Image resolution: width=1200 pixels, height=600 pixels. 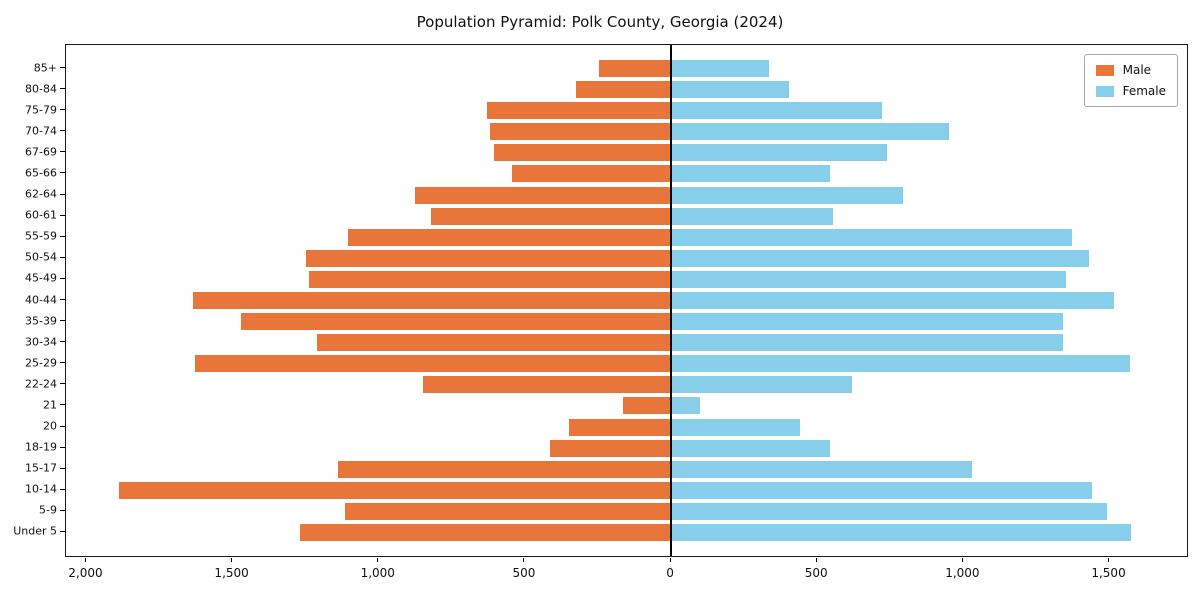 I want to click on y-axis-tick-marks, so click(x=62, y=300).